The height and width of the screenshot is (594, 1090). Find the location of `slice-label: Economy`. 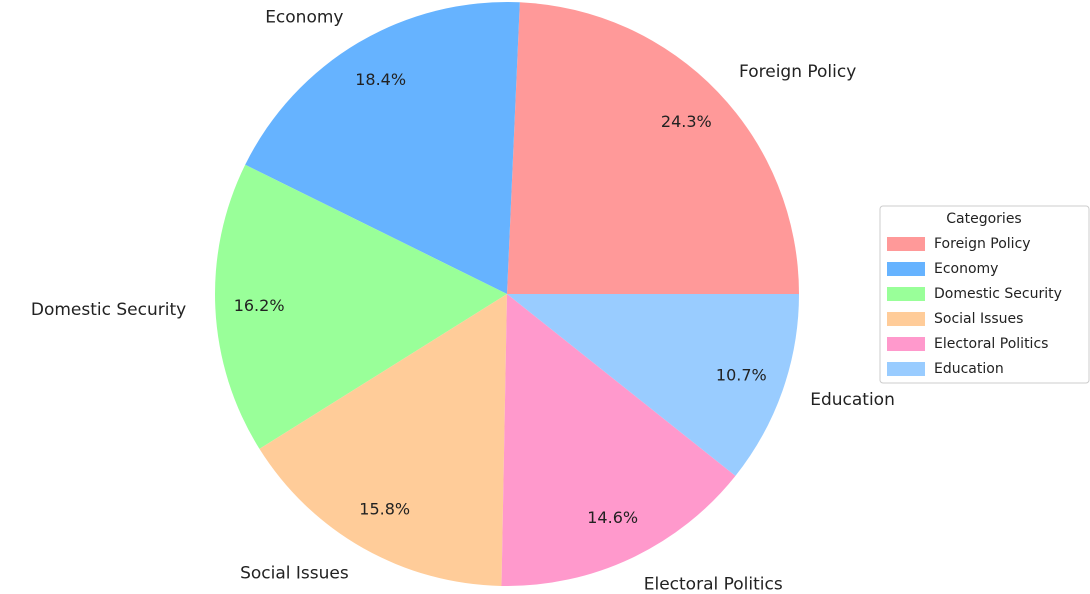

slice-label: Economy is located at coordinates (304, 18).